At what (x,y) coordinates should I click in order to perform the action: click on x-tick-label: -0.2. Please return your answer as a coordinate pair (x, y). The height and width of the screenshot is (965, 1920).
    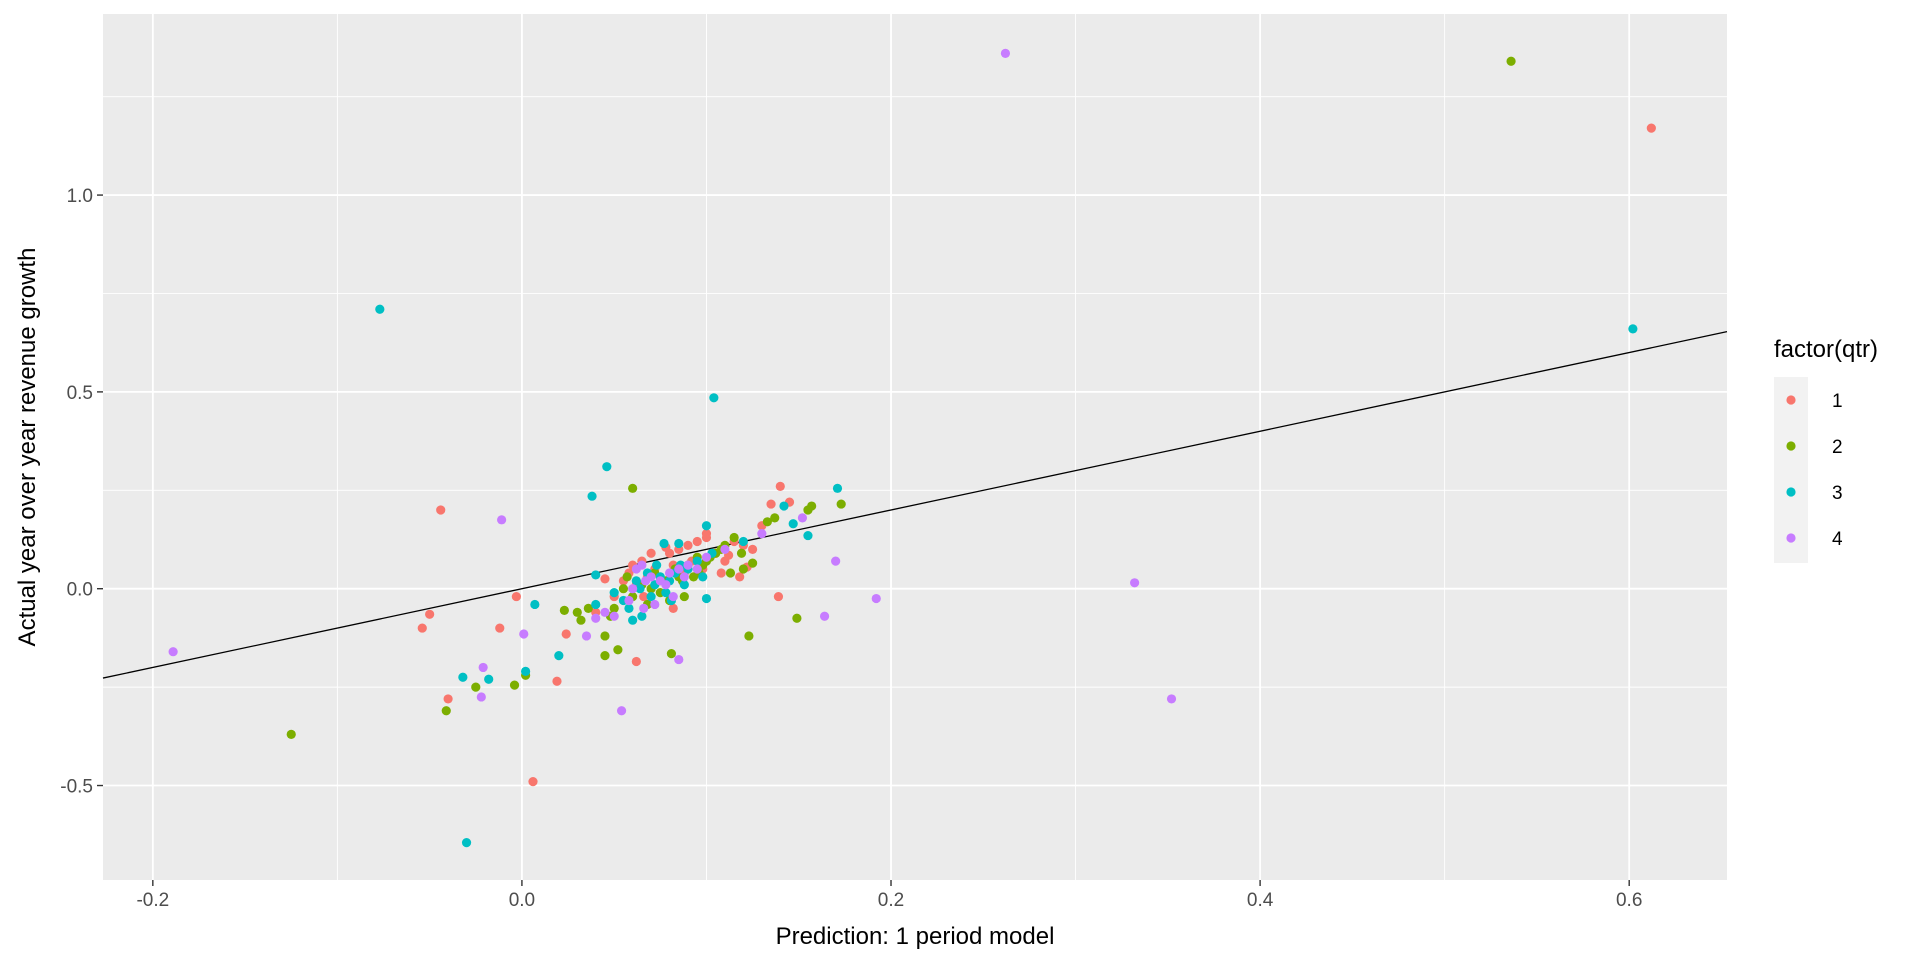
    Looking at the image, I should click on (152, 900).